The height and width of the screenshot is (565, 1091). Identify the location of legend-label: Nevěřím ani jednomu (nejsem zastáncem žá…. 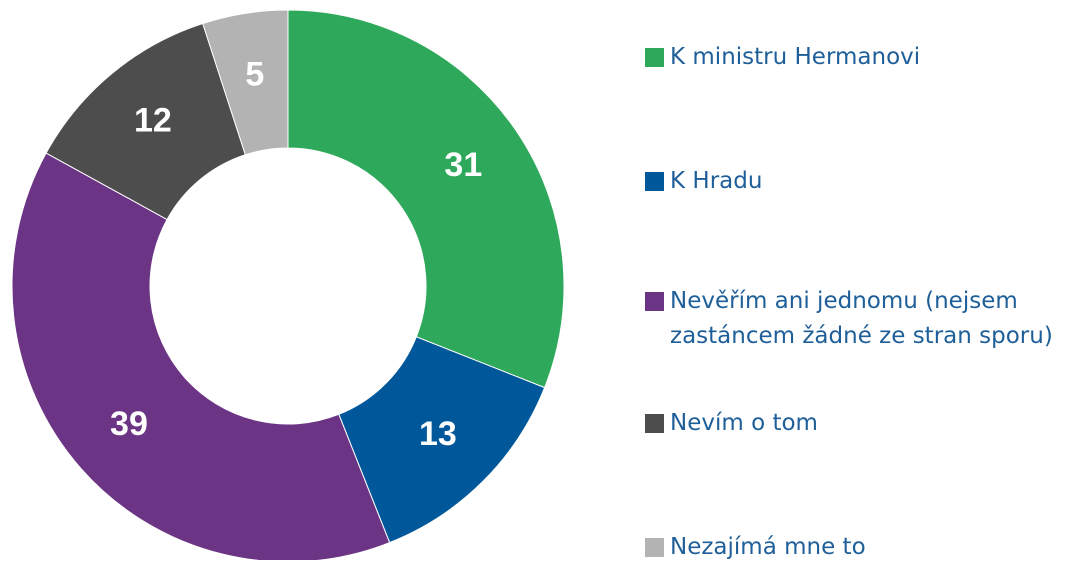
(861, 318).